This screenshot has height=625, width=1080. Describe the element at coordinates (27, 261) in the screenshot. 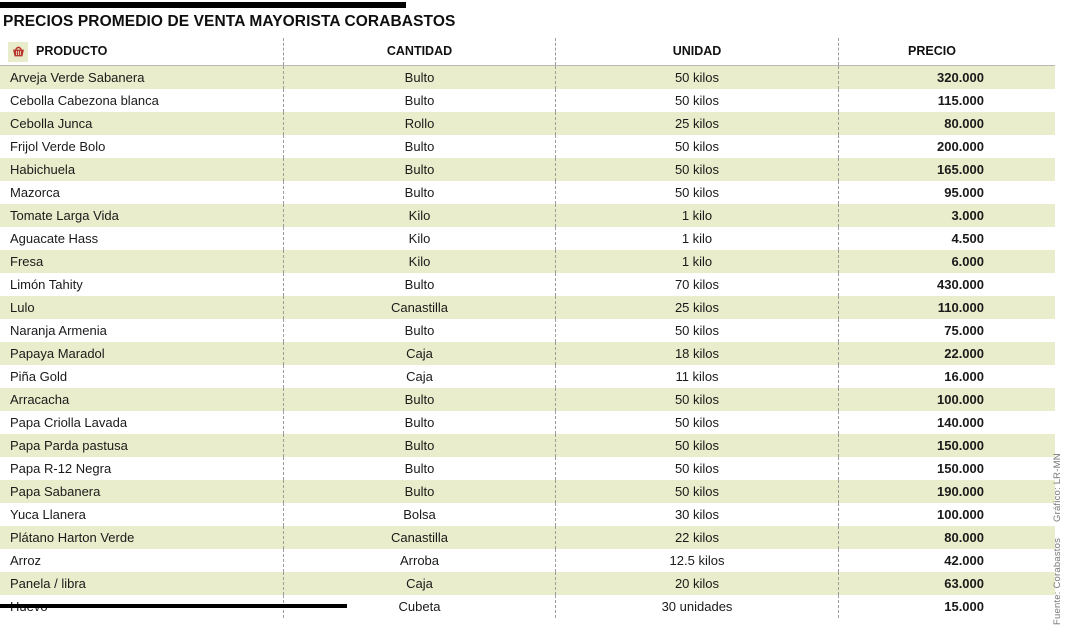

I see `cell-producto: Fresa` at that location.